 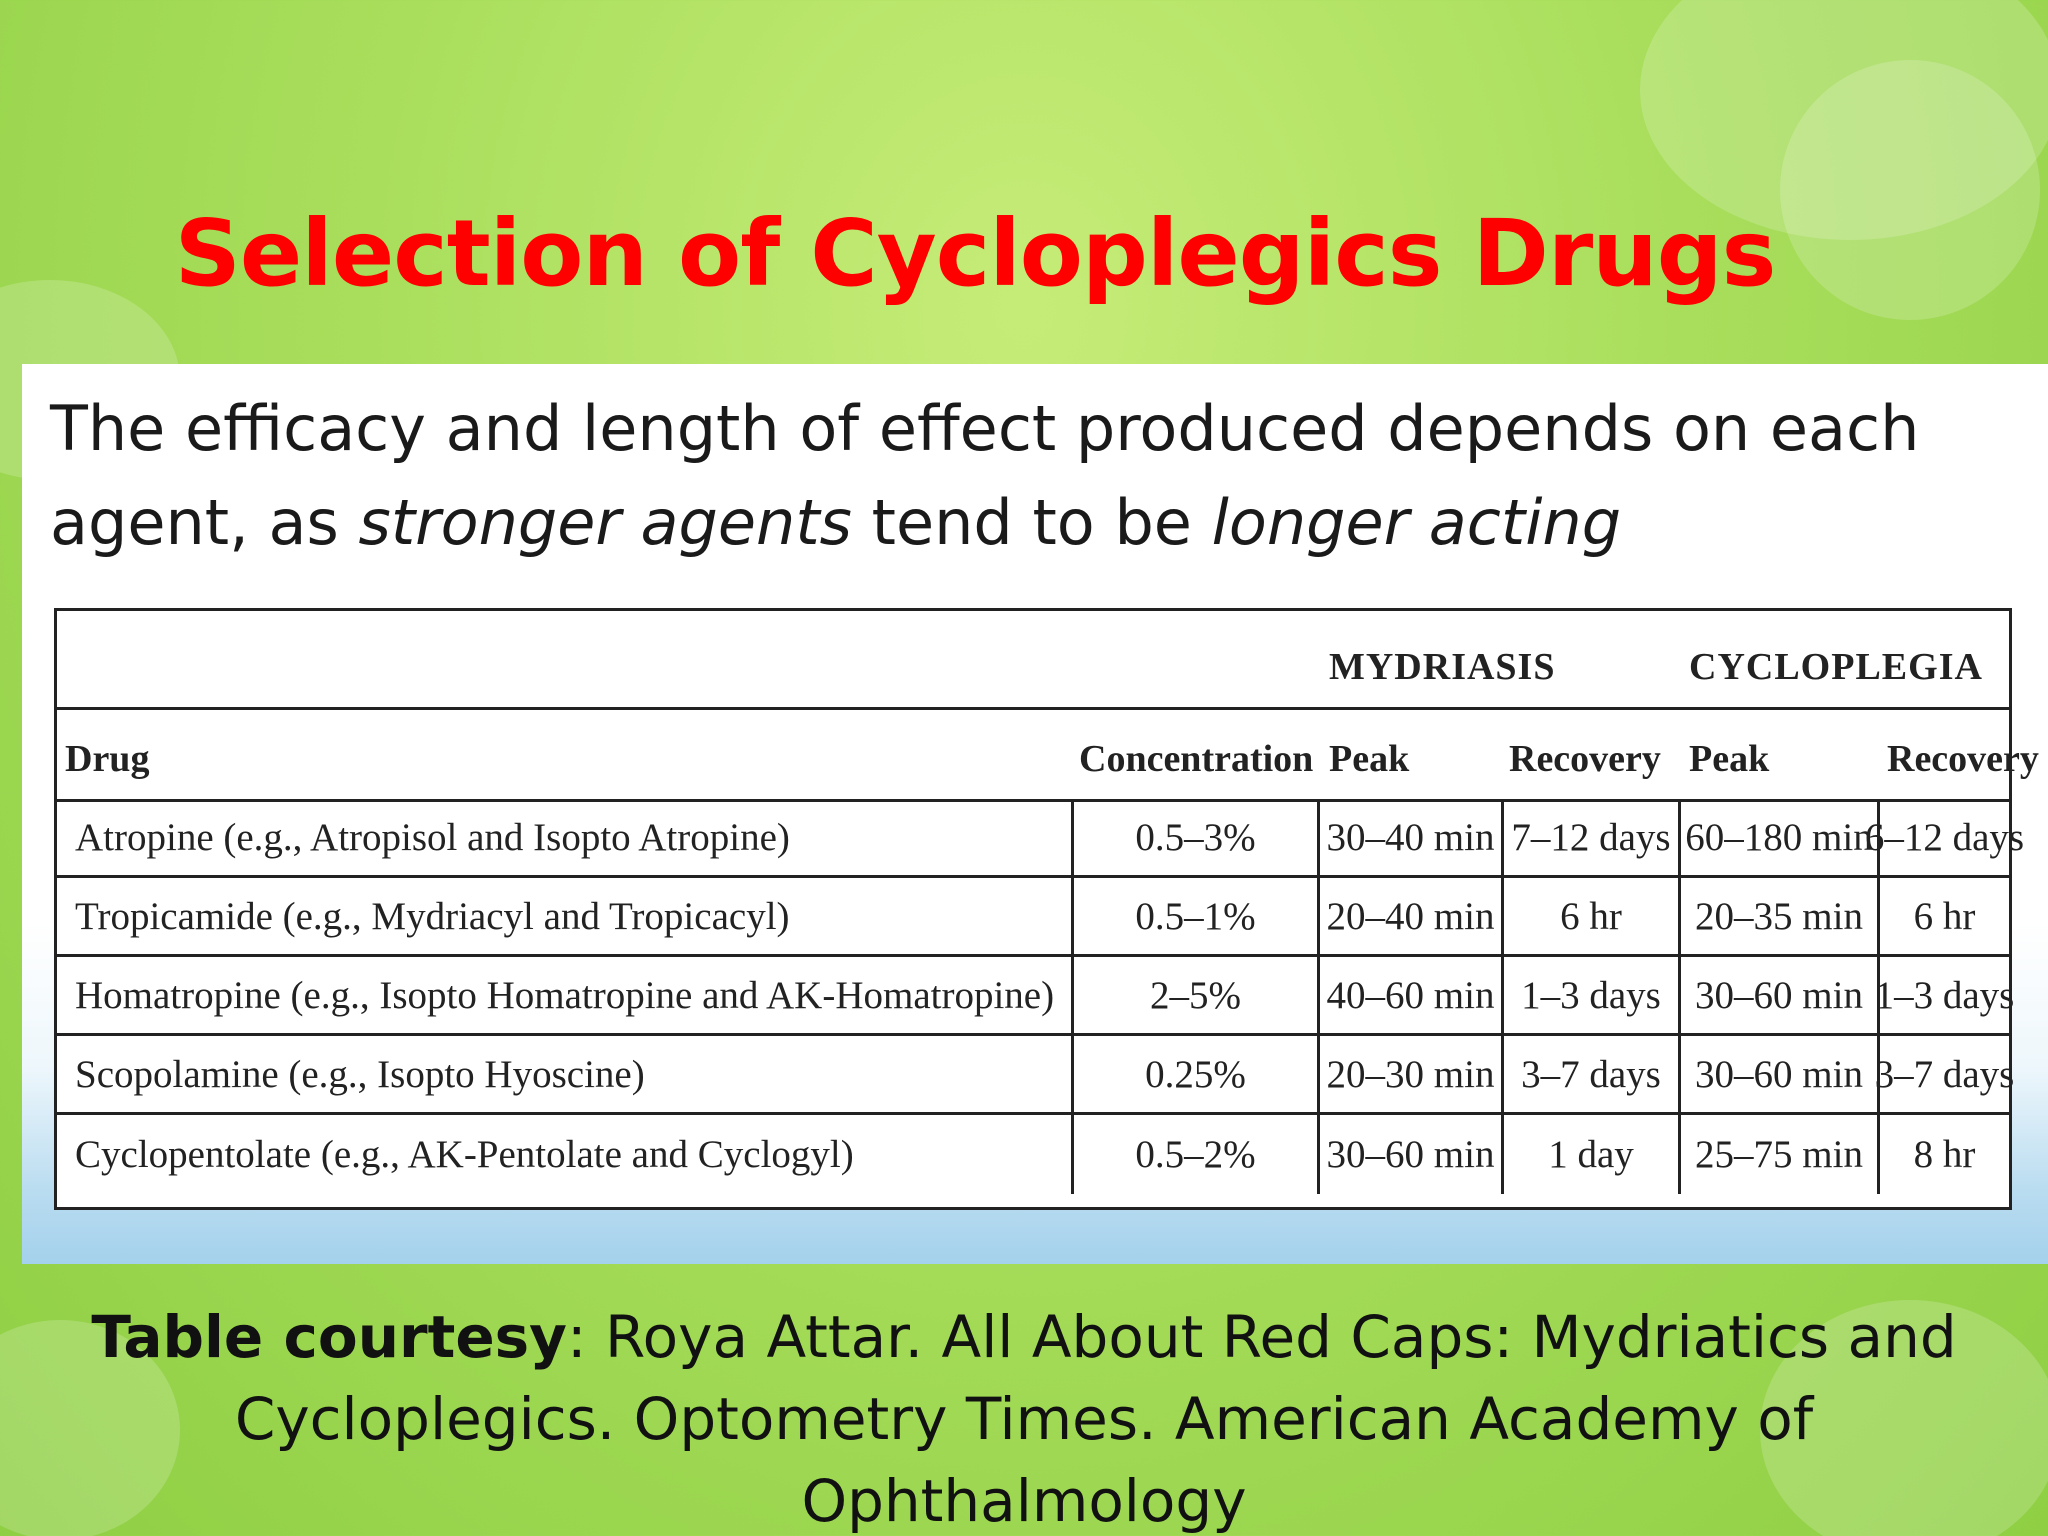 What do you see at coordinates (1963, 759) in the screenshot?
I see `column-header-cycloplegia-recovery: Recovery` at bounding box center [1963, 759].